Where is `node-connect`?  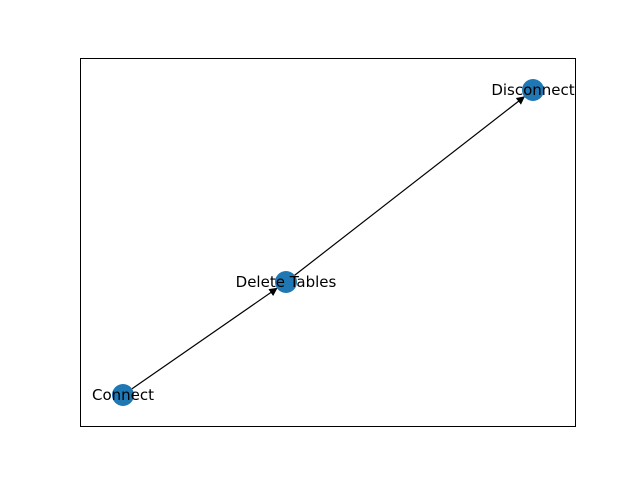
node-connect is located at coordinates (123, 395).